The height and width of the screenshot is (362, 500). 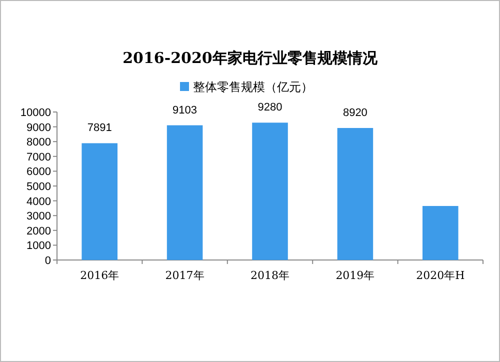 I want to click on chart-title: 2016-2020年家电行业零售规模情况, so click(x=250, y=58).